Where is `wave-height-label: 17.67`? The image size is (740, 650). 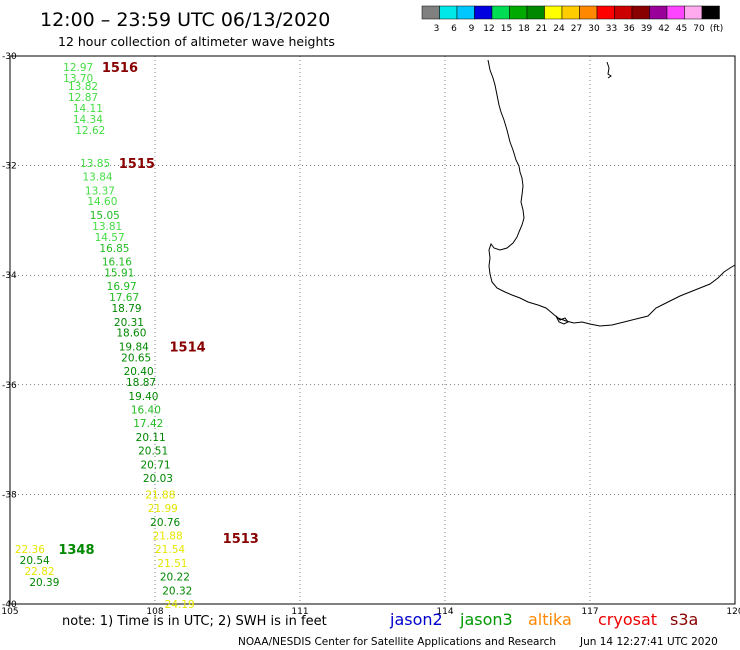
wave-height-label: 17.67 is located at coordinates (124, 298).